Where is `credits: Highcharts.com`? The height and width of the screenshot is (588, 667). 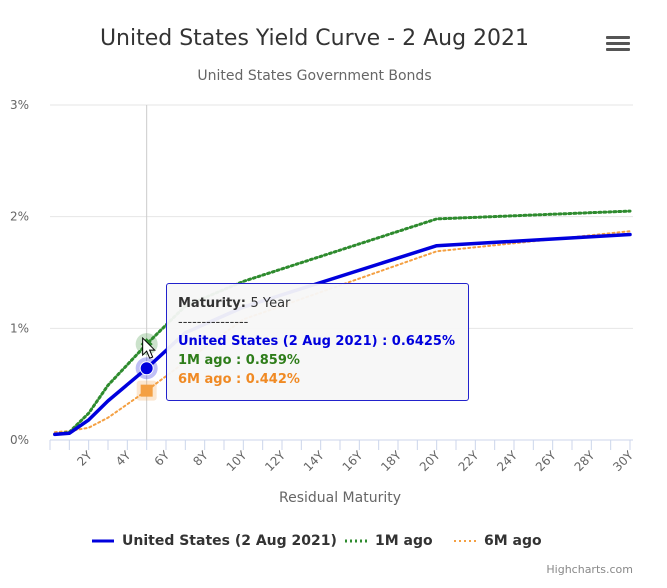 credits: Highcharts.com is located at coordinates (589, 569).